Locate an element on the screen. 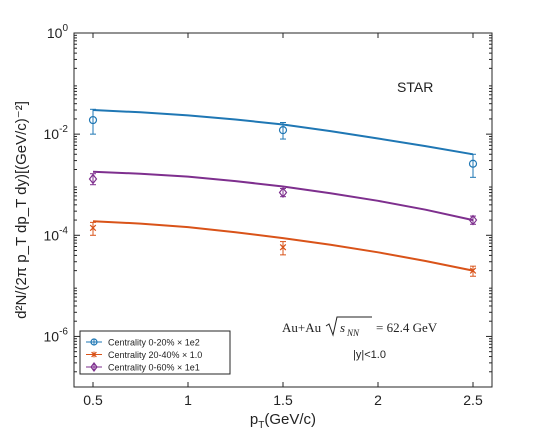  x-tick-labels: 0.5 1 1.5 2 2.5 is located at coordinates (283, 400).